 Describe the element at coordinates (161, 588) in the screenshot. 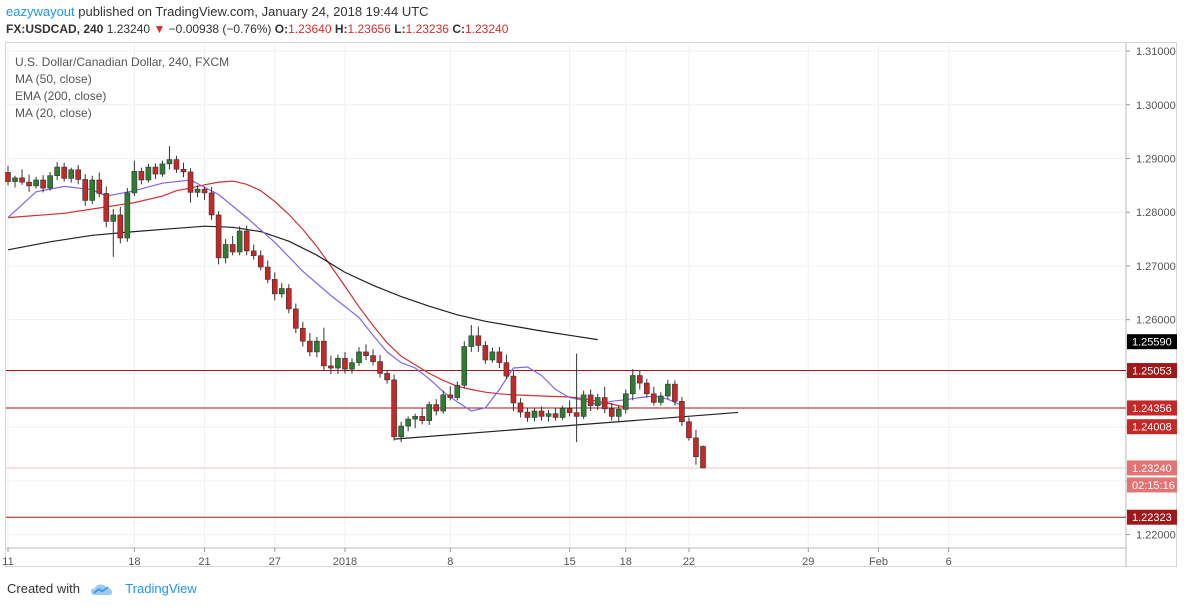

I see `tradingview-link: TradingView` at that location.